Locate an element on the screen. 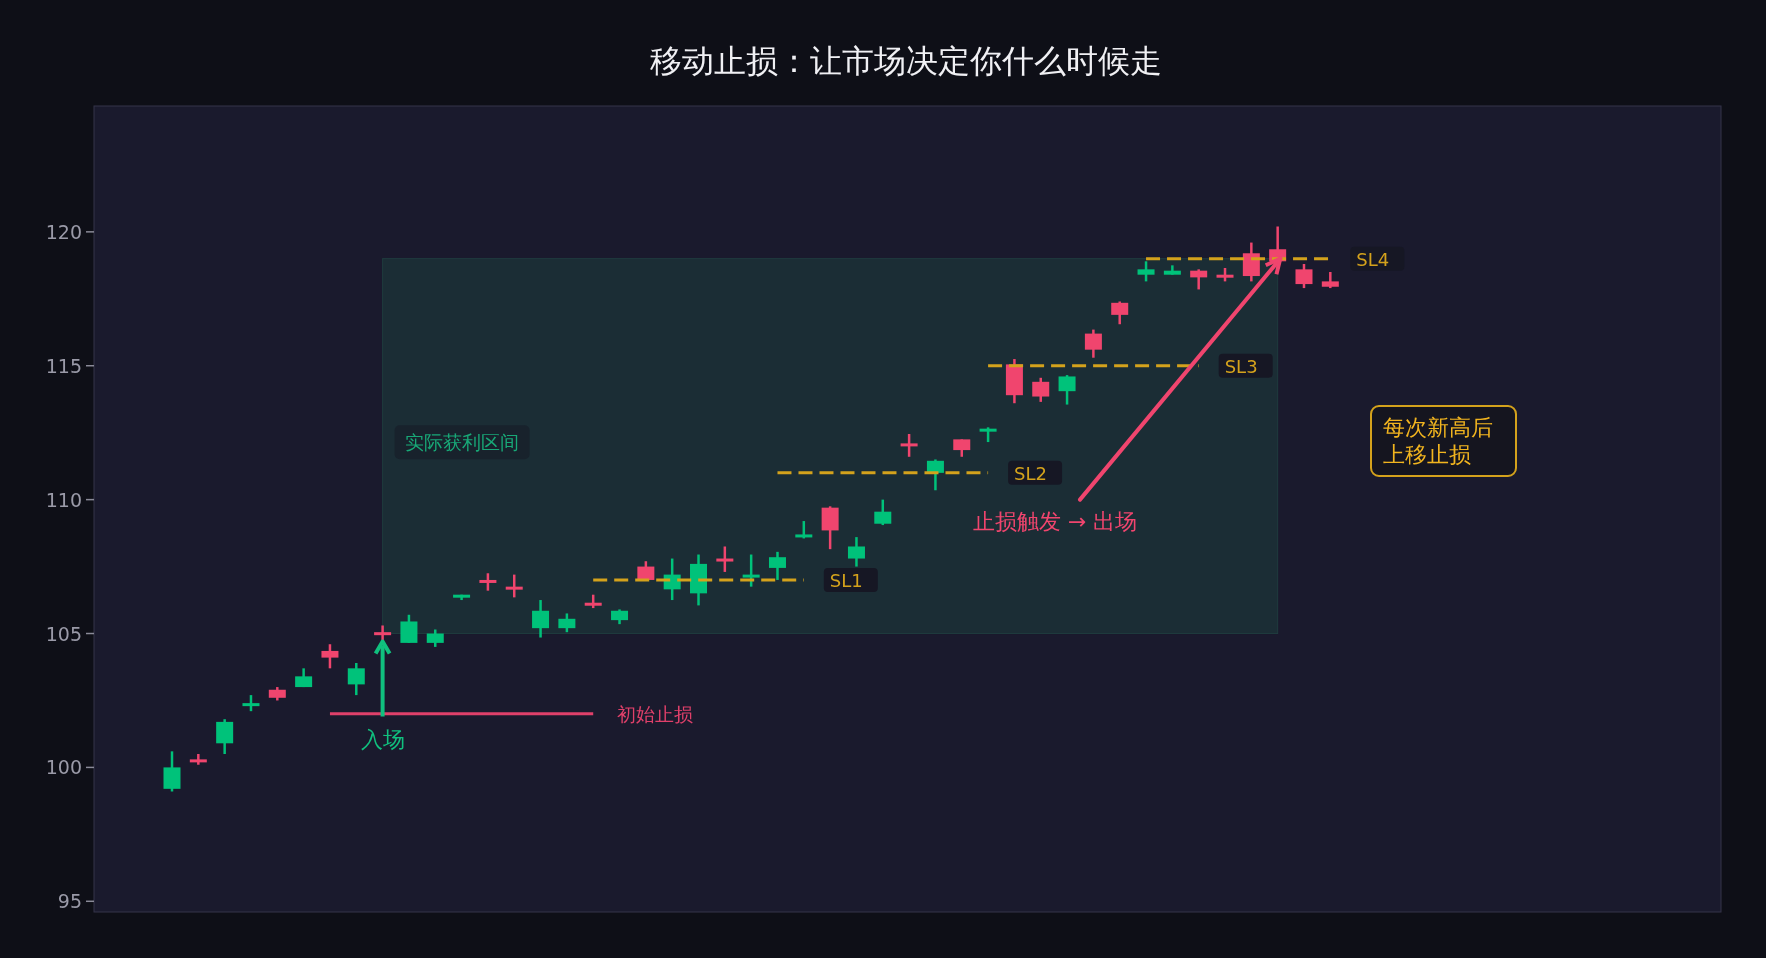  series-label: SL3 is located at coordinates (1241, 366).